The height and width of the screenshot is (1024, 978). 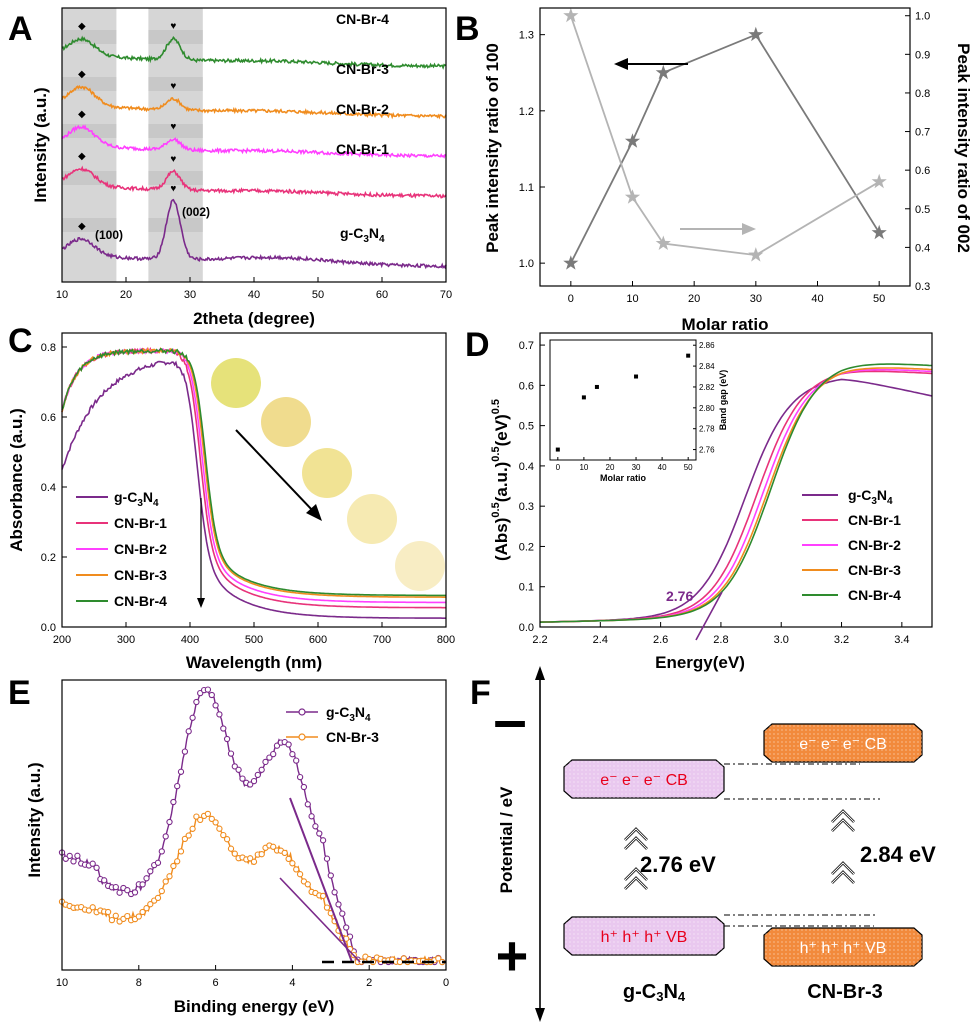 What do you see at coordinates (720, 640) in the screenshot?
I see `x-tick-label: 2.8` at bounding box center [720, 640].